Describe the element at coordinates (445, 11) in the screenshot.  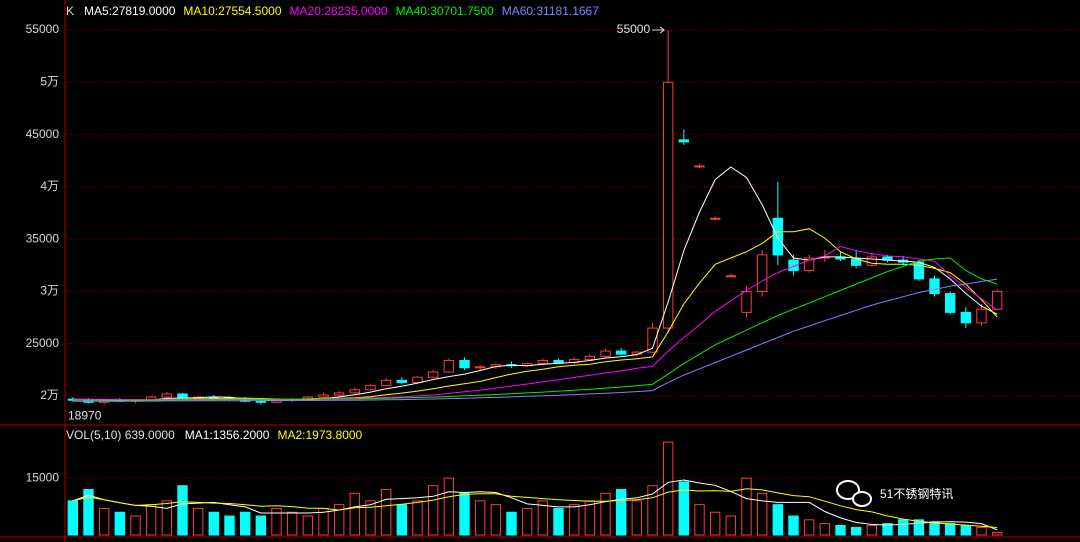
I see `legend-entry: MA40:30701.7500` at that location.